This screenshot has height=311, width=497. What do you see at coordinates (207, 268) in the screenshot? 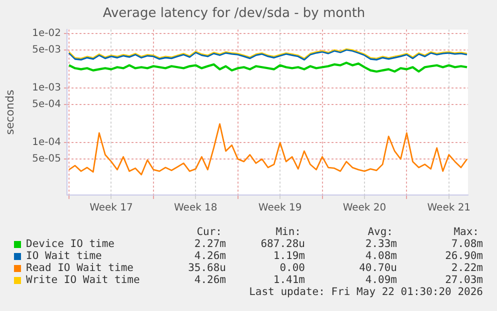
I see `text: 35.68u` at bounding box center [207, 268].